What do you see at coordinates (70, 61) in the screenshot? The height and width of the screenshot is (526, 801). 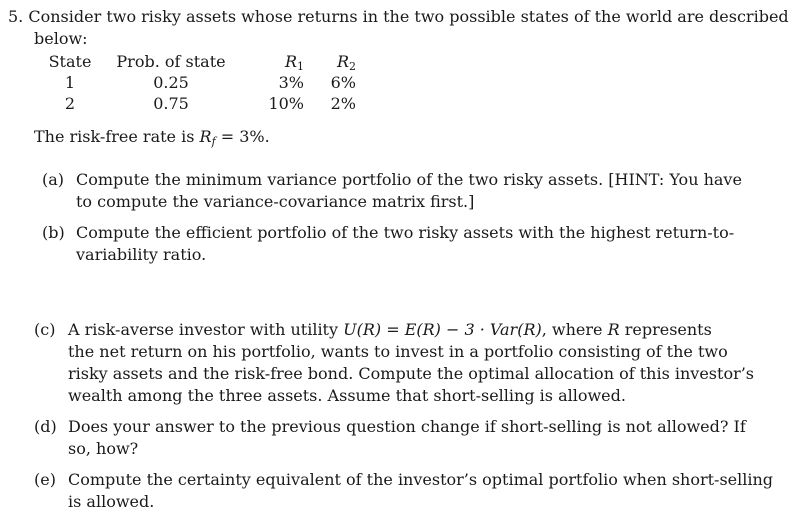 I see `header-state: State` at bounding box center [70, 61].